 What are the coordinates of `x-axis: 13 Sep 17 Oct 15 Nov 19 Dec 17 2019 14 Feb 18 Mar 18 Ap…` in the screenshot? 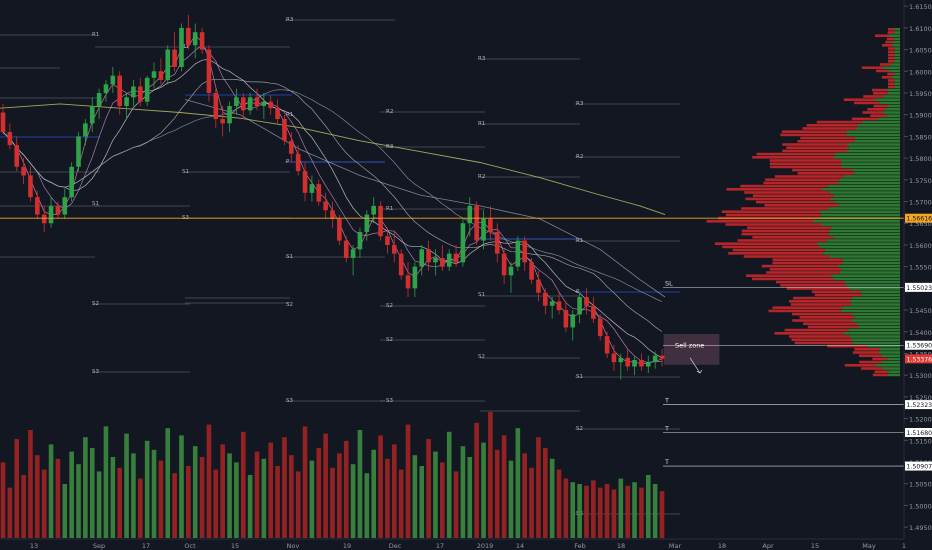 It's located at (468, 546).